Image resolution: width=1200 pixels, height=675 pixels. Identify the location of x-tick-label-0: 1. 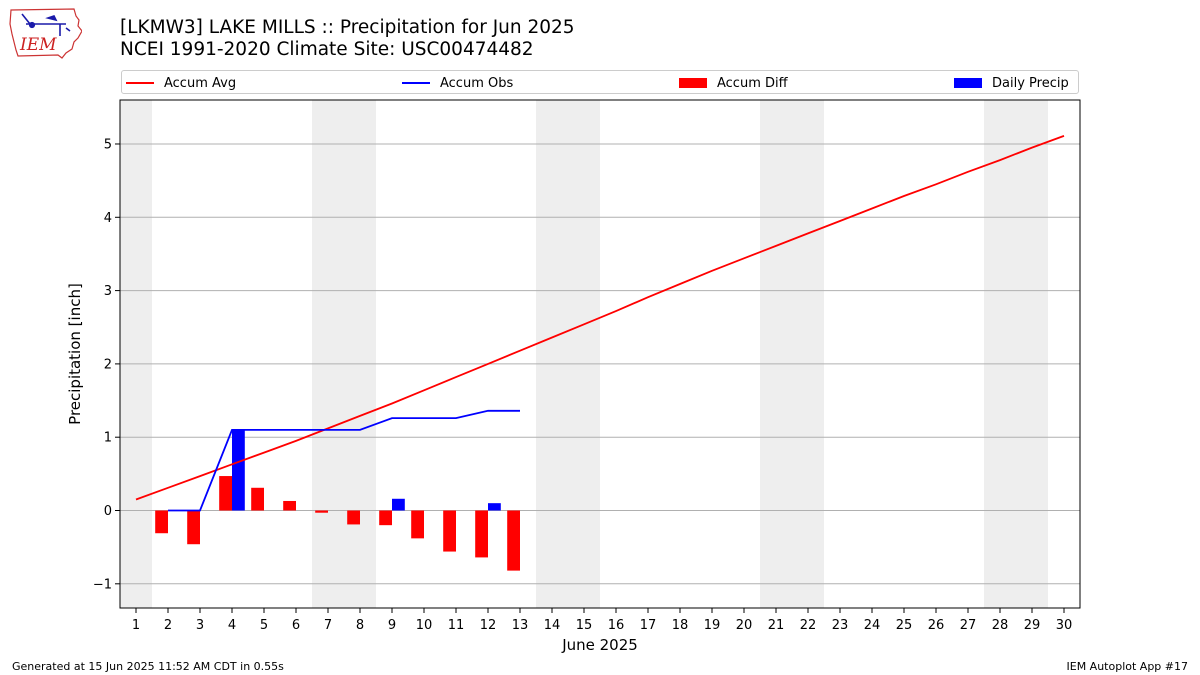
(136, 625).